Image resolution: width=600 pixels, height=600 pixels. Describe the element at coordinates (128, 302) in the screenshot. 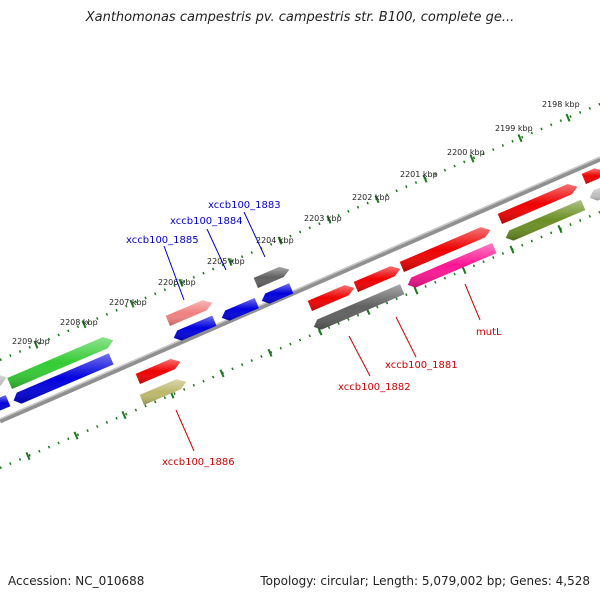

I see `kbp-label-2207: 2207 kbp` at that location.